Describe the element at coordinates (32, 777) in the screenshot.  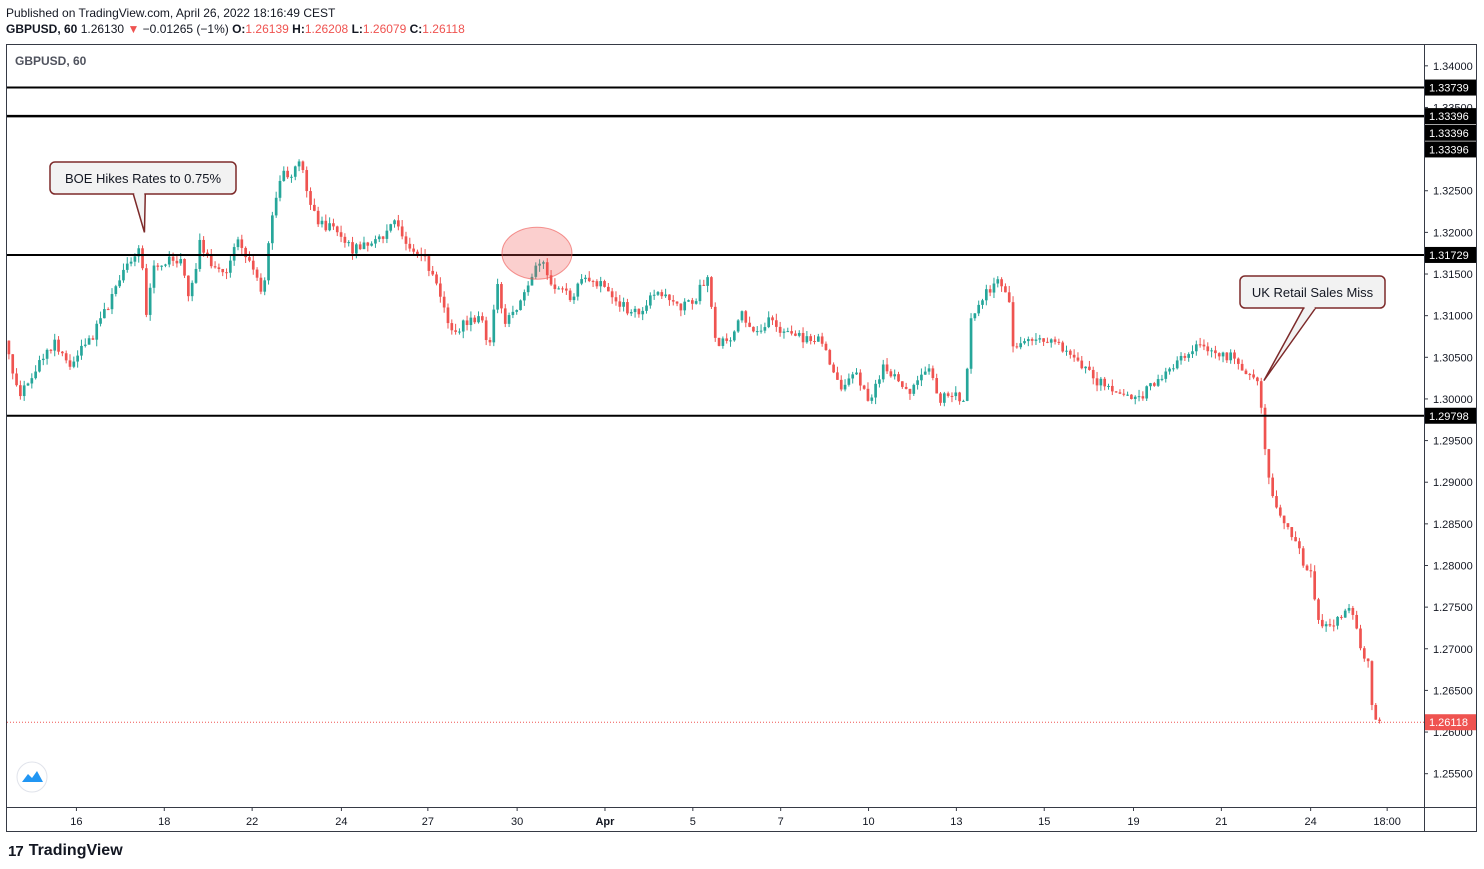
I see `tv-badge` at that location.